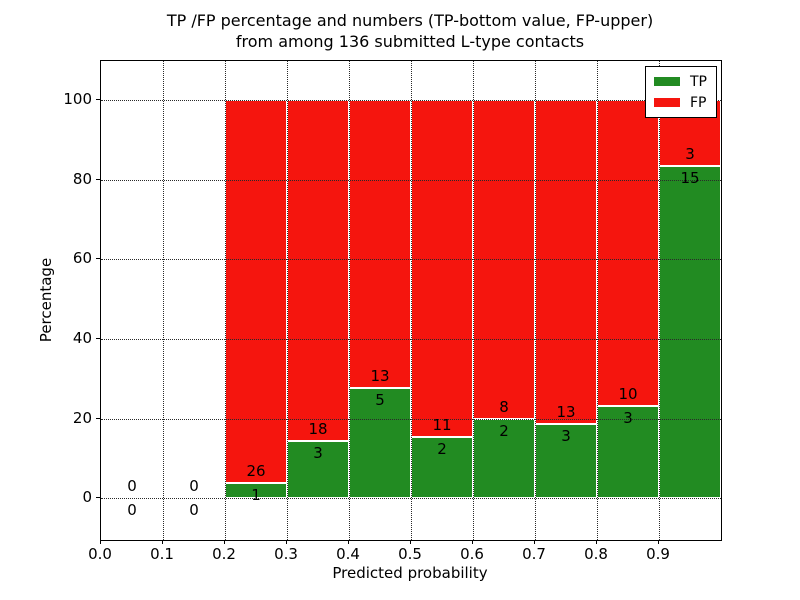 This screenshot has height=600, width=800. Describe the element at coordinates (442, 424) in the screenshot. I see `count-label-fp-0.5: 11` at that location.